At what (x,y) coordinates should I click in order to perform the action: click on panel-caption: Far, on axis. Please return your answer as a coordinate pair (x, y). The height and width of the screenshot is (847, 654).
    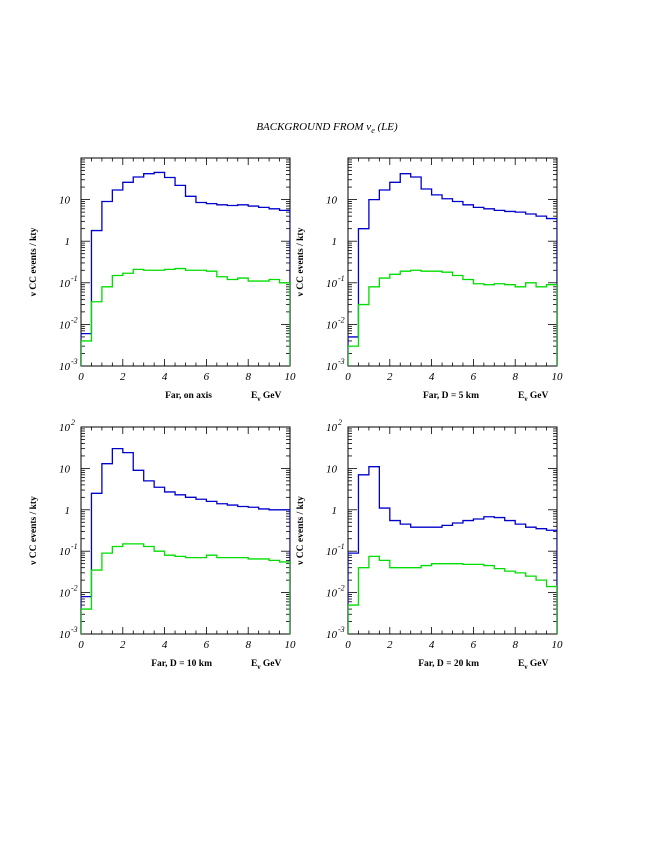
    Looking at the image, I should click on (188, 396).